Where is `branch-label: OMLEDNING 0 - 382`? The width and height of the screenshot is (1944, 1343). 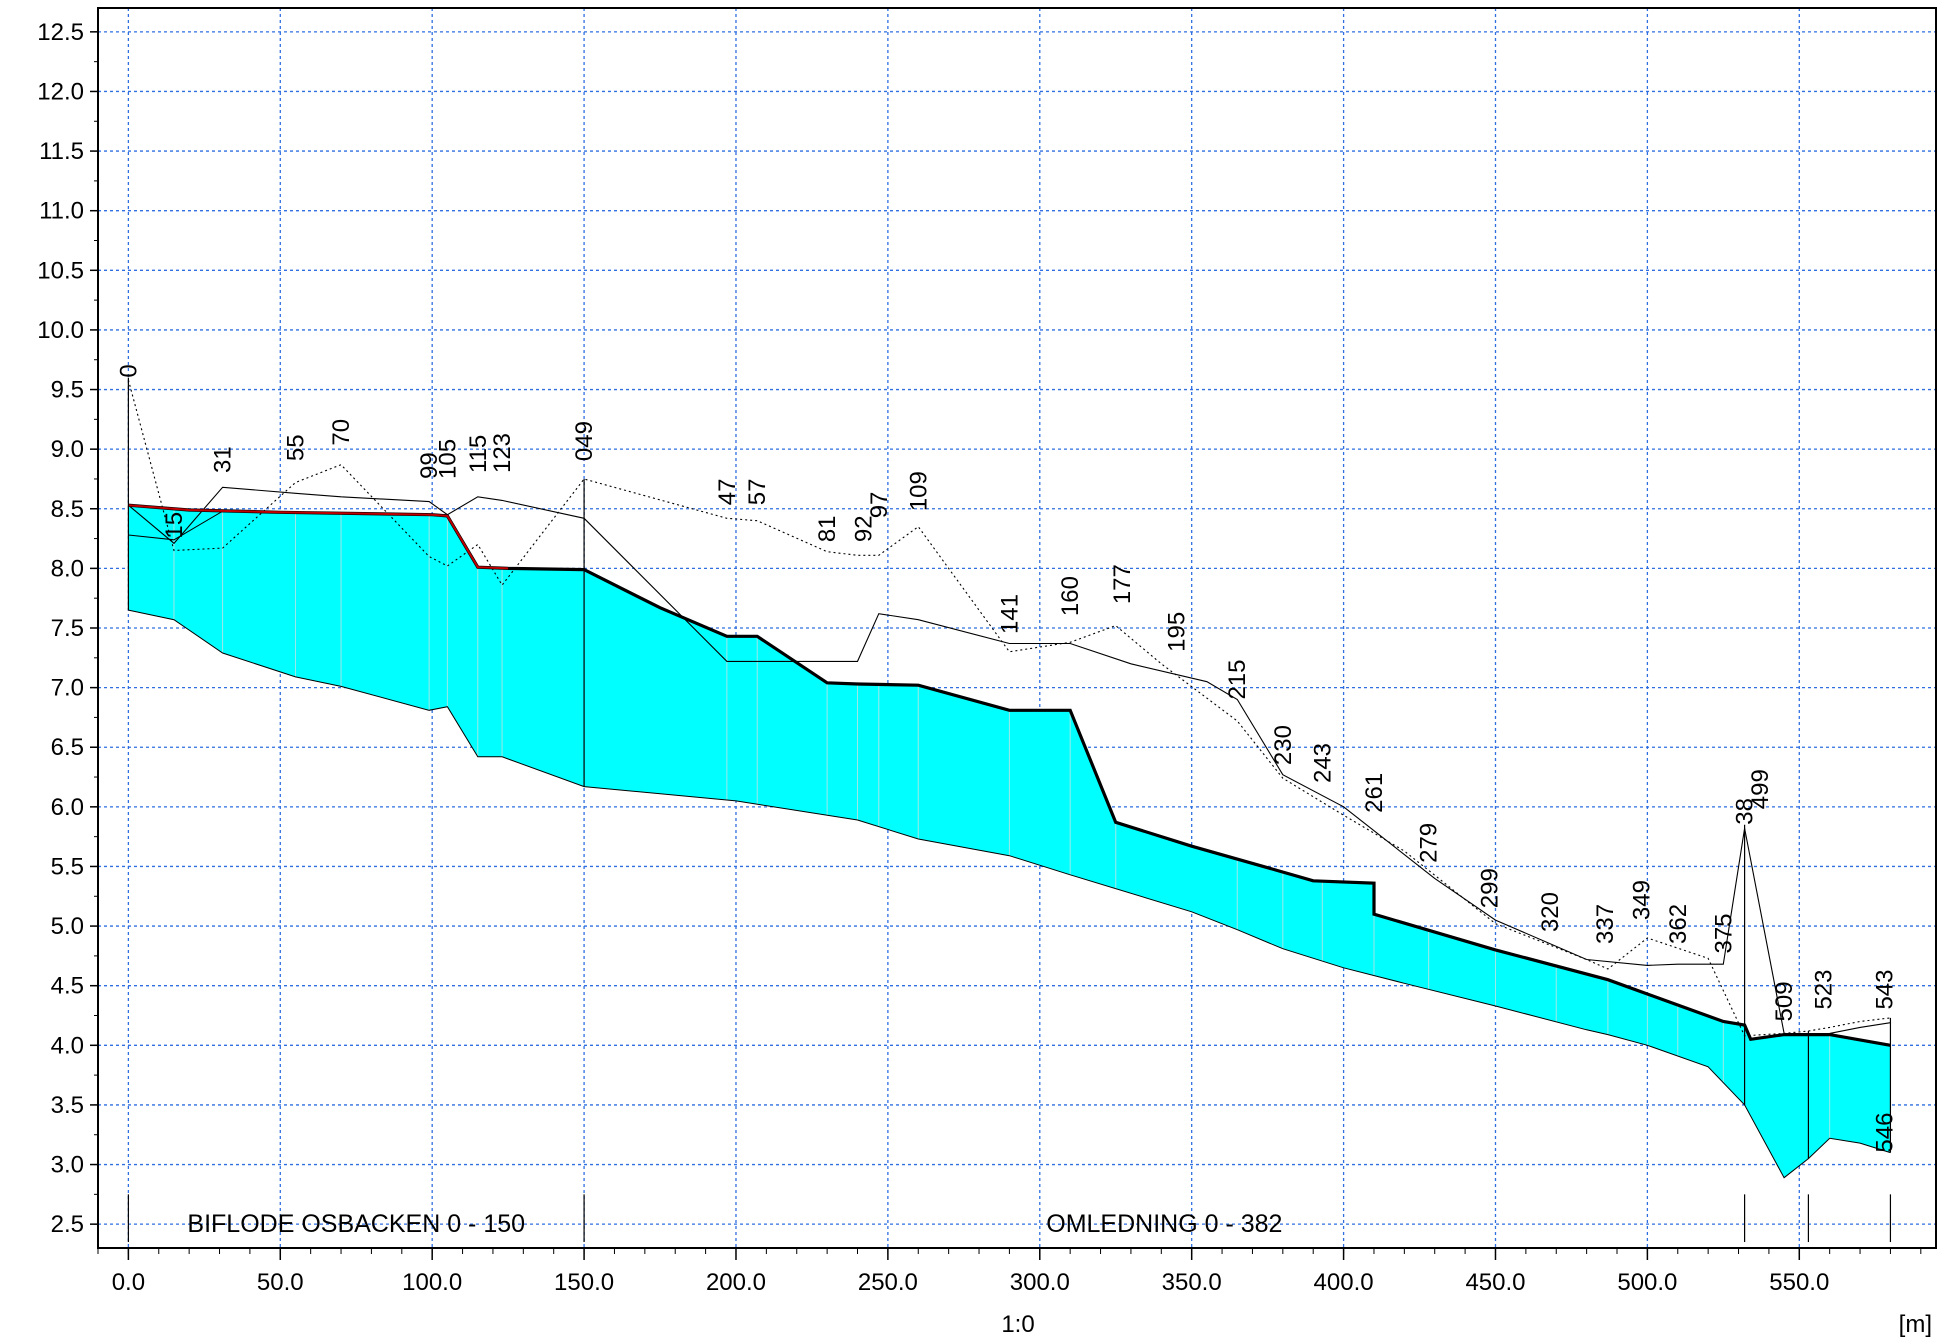
branch-label: OMLEDNING 0 - 382 is located at coordinates (1164, 1224).